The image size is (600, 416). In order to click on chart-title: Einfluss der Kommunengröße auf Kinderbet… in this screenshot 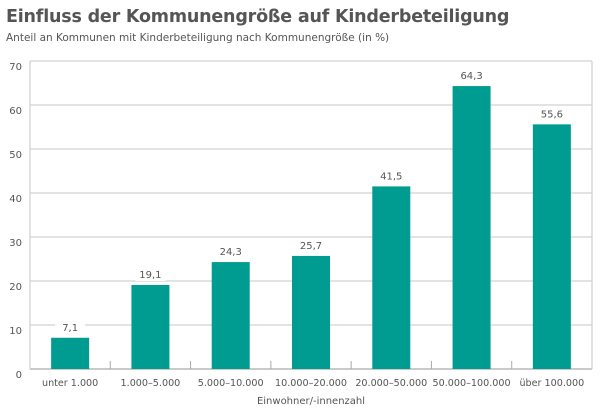, I will do `click(258, 17)`.